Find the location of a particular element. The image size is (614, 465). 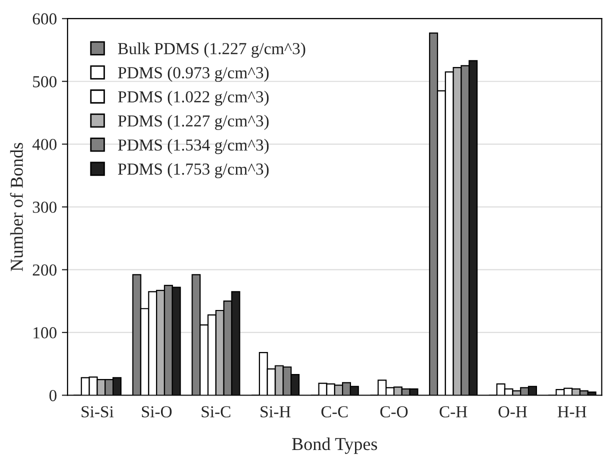

y-tick-label: 100 is located at coordinates (45, 332).